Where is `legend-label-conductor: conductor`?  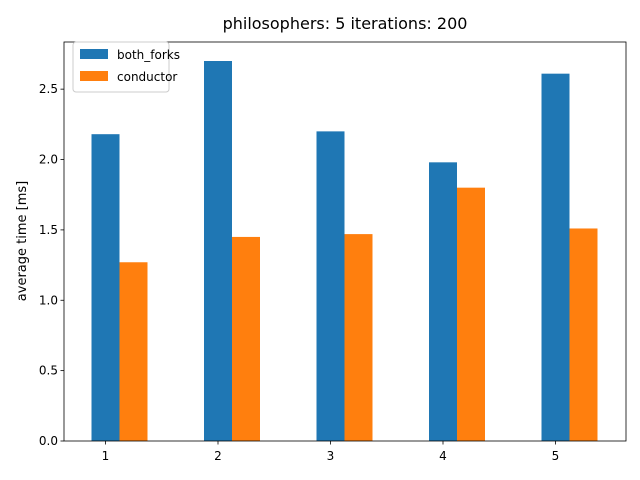
legend-label-conductor: conductor is located at coordinates (147, 77).